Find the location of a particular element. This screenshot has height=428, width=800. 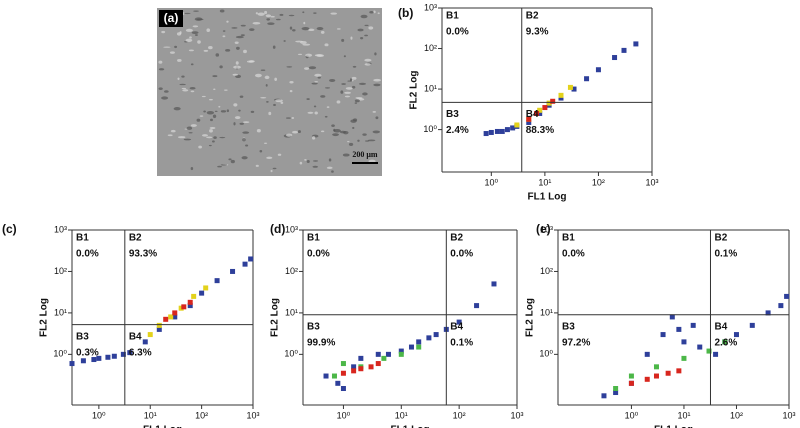

x-tick-label: 10⁰ is located at coordinates (344, 415).